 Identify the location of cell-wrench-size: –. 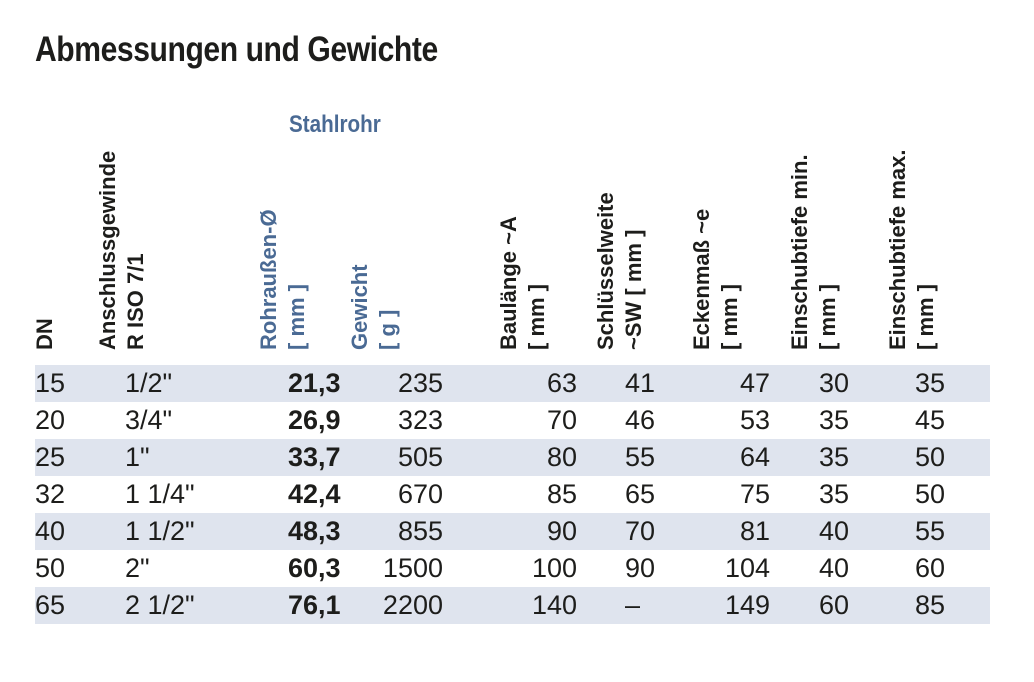
(633, 605).